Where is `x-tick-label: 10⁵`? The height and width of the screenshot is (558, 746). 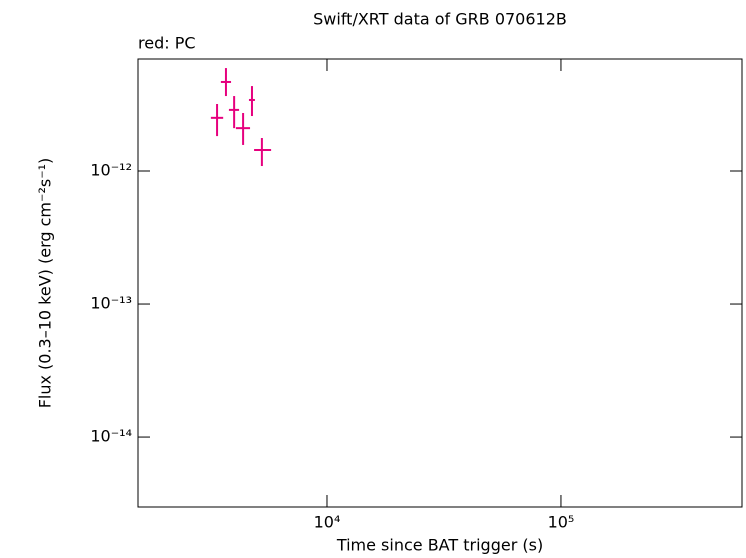 x-tick-label: 10⁵ is located at coordinates (561, 522).